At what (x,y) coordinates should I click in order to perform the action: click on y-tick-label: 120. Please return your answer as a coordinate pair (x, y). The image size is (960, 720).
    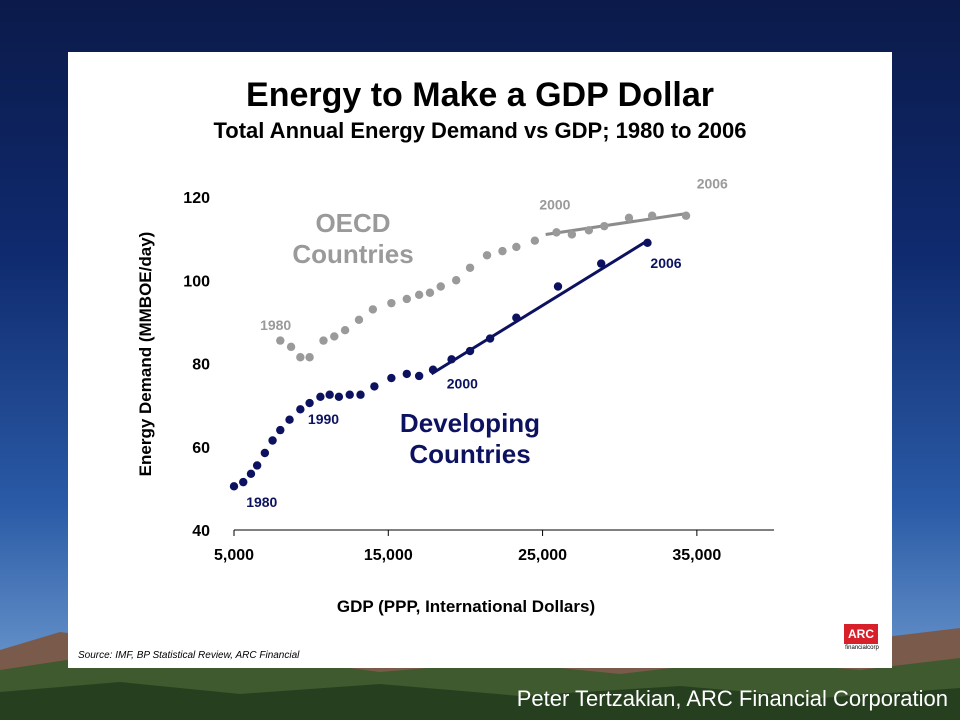
    Looking at the image, I should click on (196, 198).